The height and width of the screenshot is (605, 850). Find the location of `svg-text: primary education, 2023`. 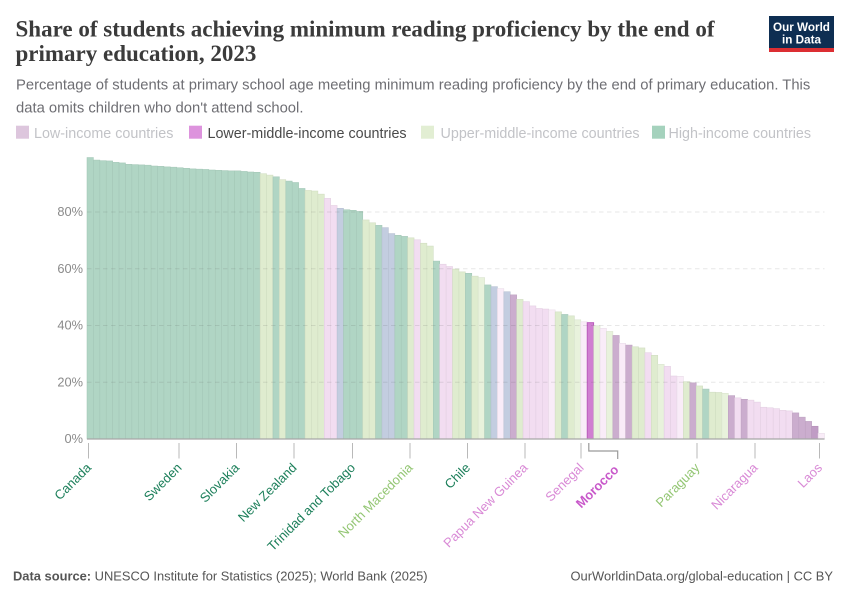

svg-text: primary education, 2023 is located at coordinates (136, 53).